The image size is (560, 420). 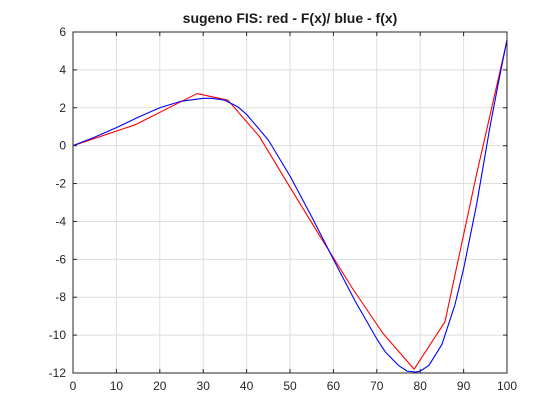 What do you see at coordinates (60, 221) in the screenshot?
I see `y-tick-label: -4` at bounding box center [60, 221].